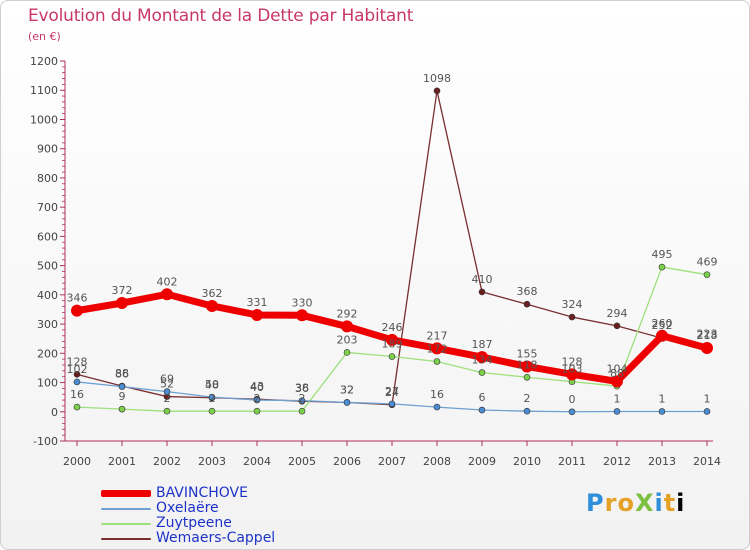  I want to click on data-label: 88, so click(122, 373).